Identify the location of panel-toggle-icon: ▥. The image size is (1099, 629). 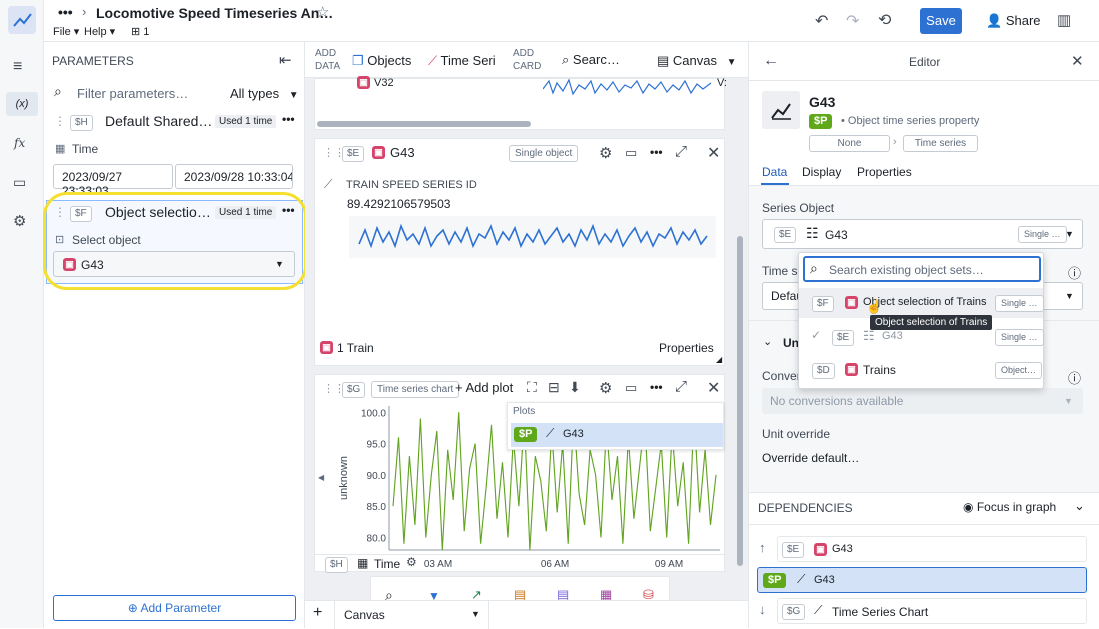
(1064, 20).